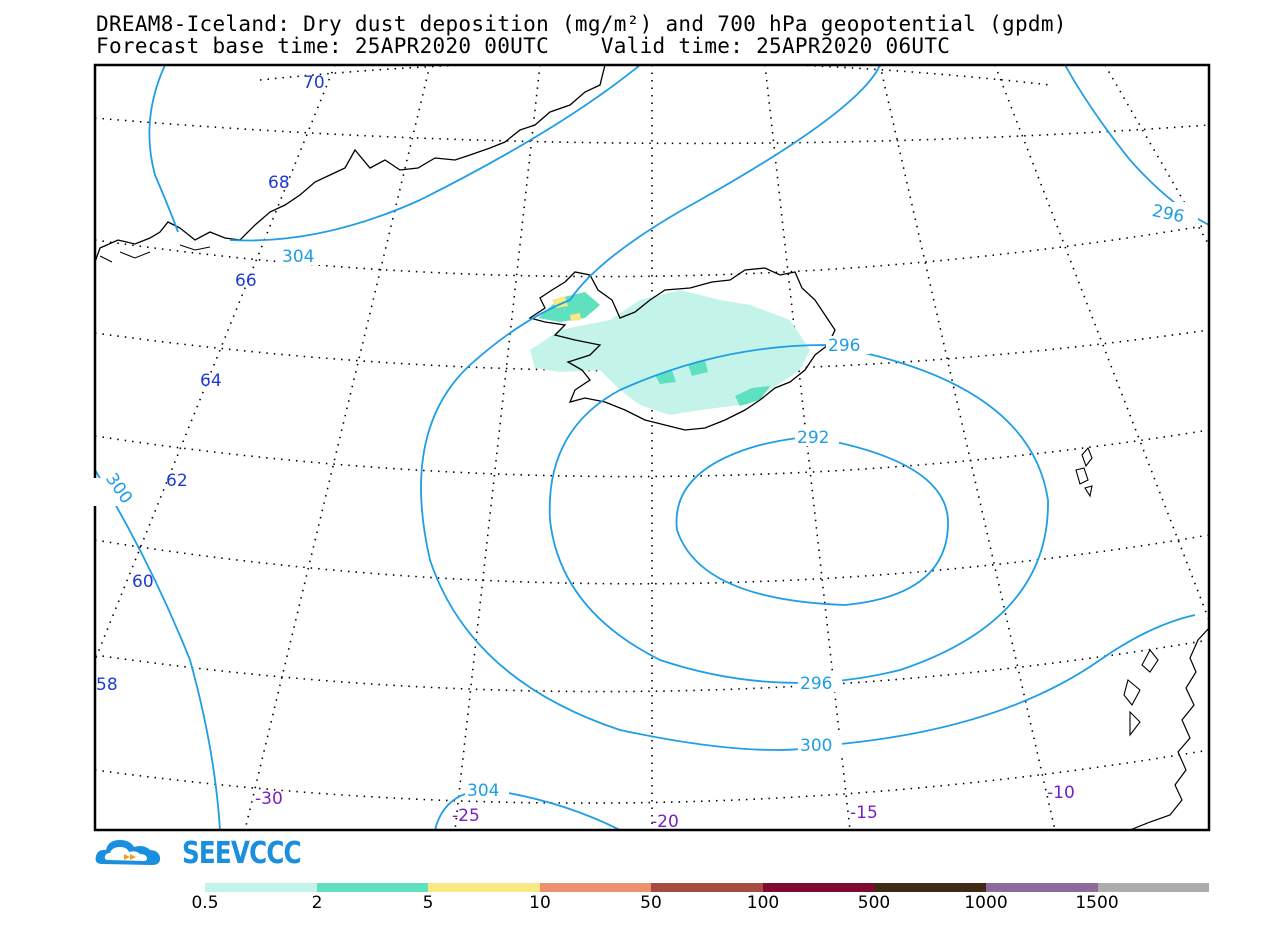  What do you see at coordinates (128, 852) in the screenshot?
I see `cloud-logo-icon` at bounding box center [128, 852].